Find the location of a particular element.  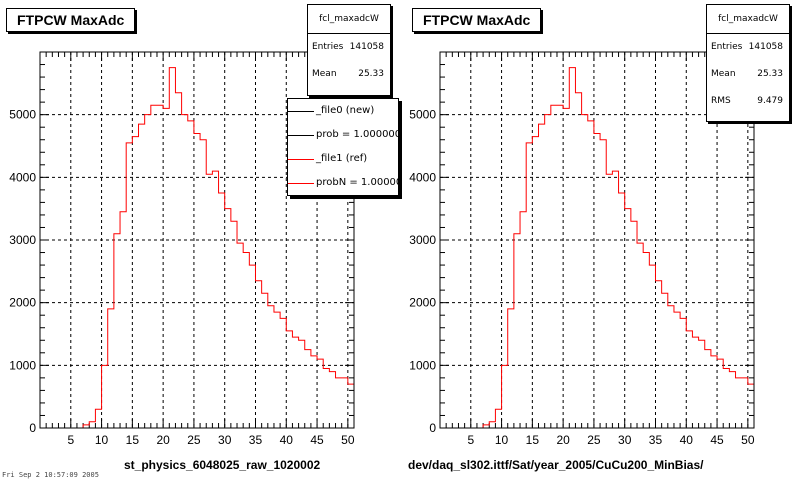

right-stats-mean-row: Mean 25.33 is located at coordinates (748, 74).